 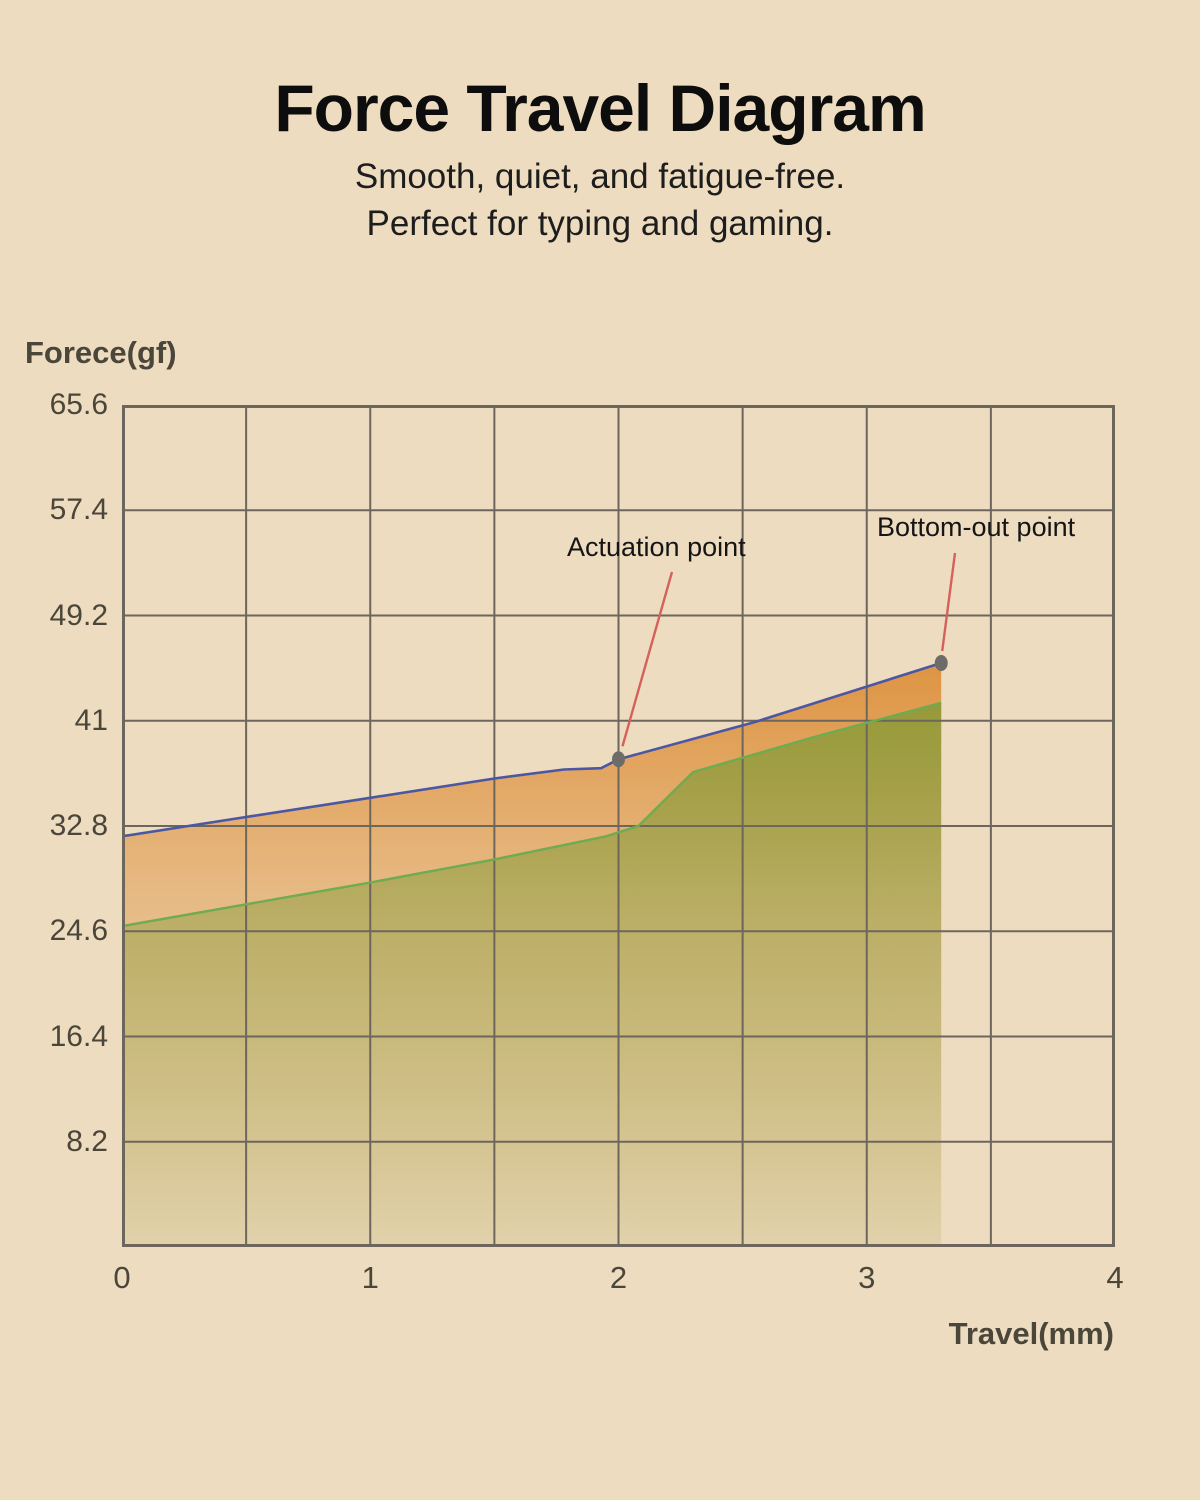 I want to click on y-tick-label: 24.6, so click(x=78, y=931).